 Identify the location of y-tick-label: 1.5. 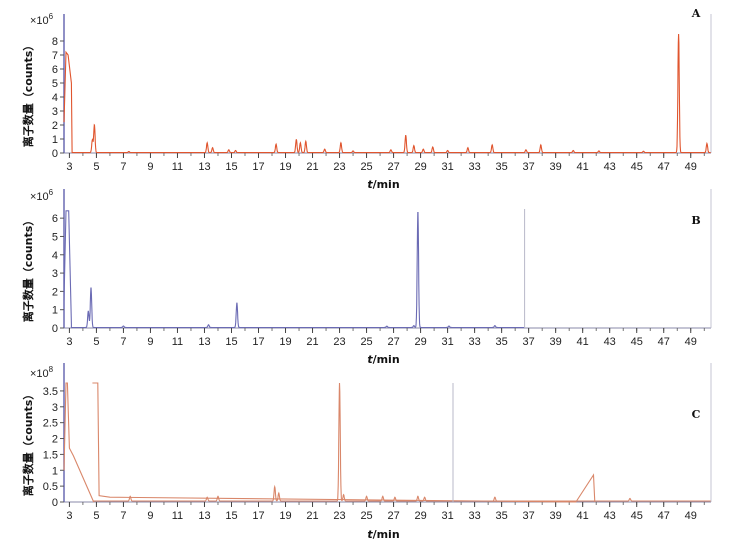
(50, 455).